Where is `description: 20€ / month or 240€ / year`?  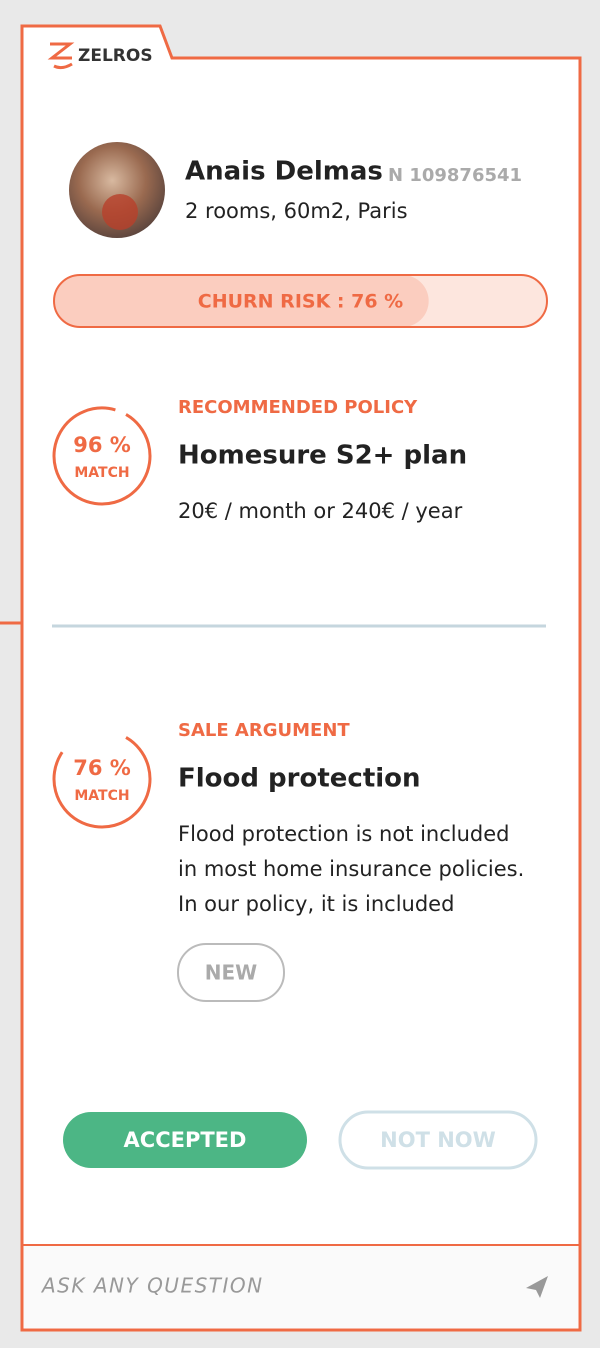 description: 20€ / month or 240€ / year is located at coordinates (320, 511).